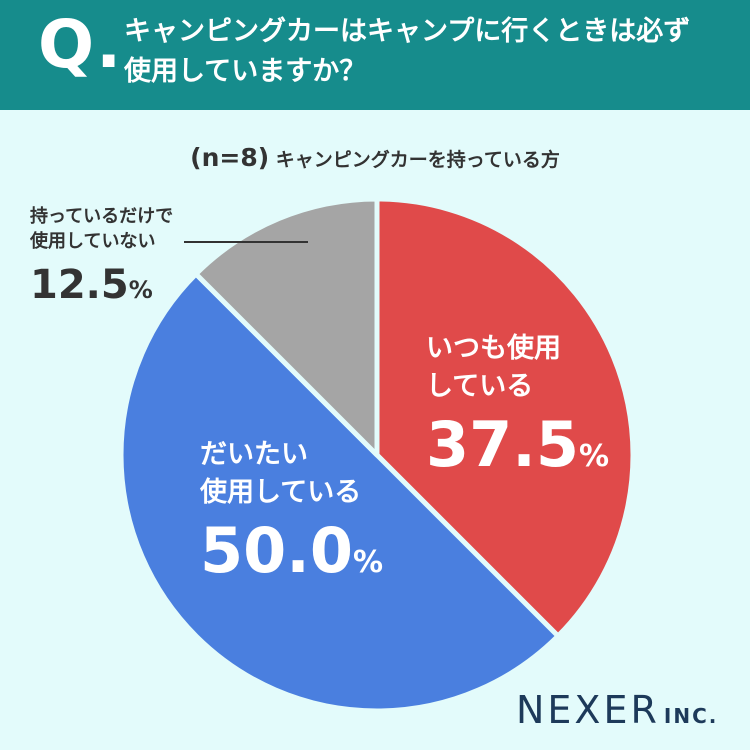 The width and height of the screenshot is (750, 750). I want to click on label-always-line1: いつも使用, so click(493, 348).